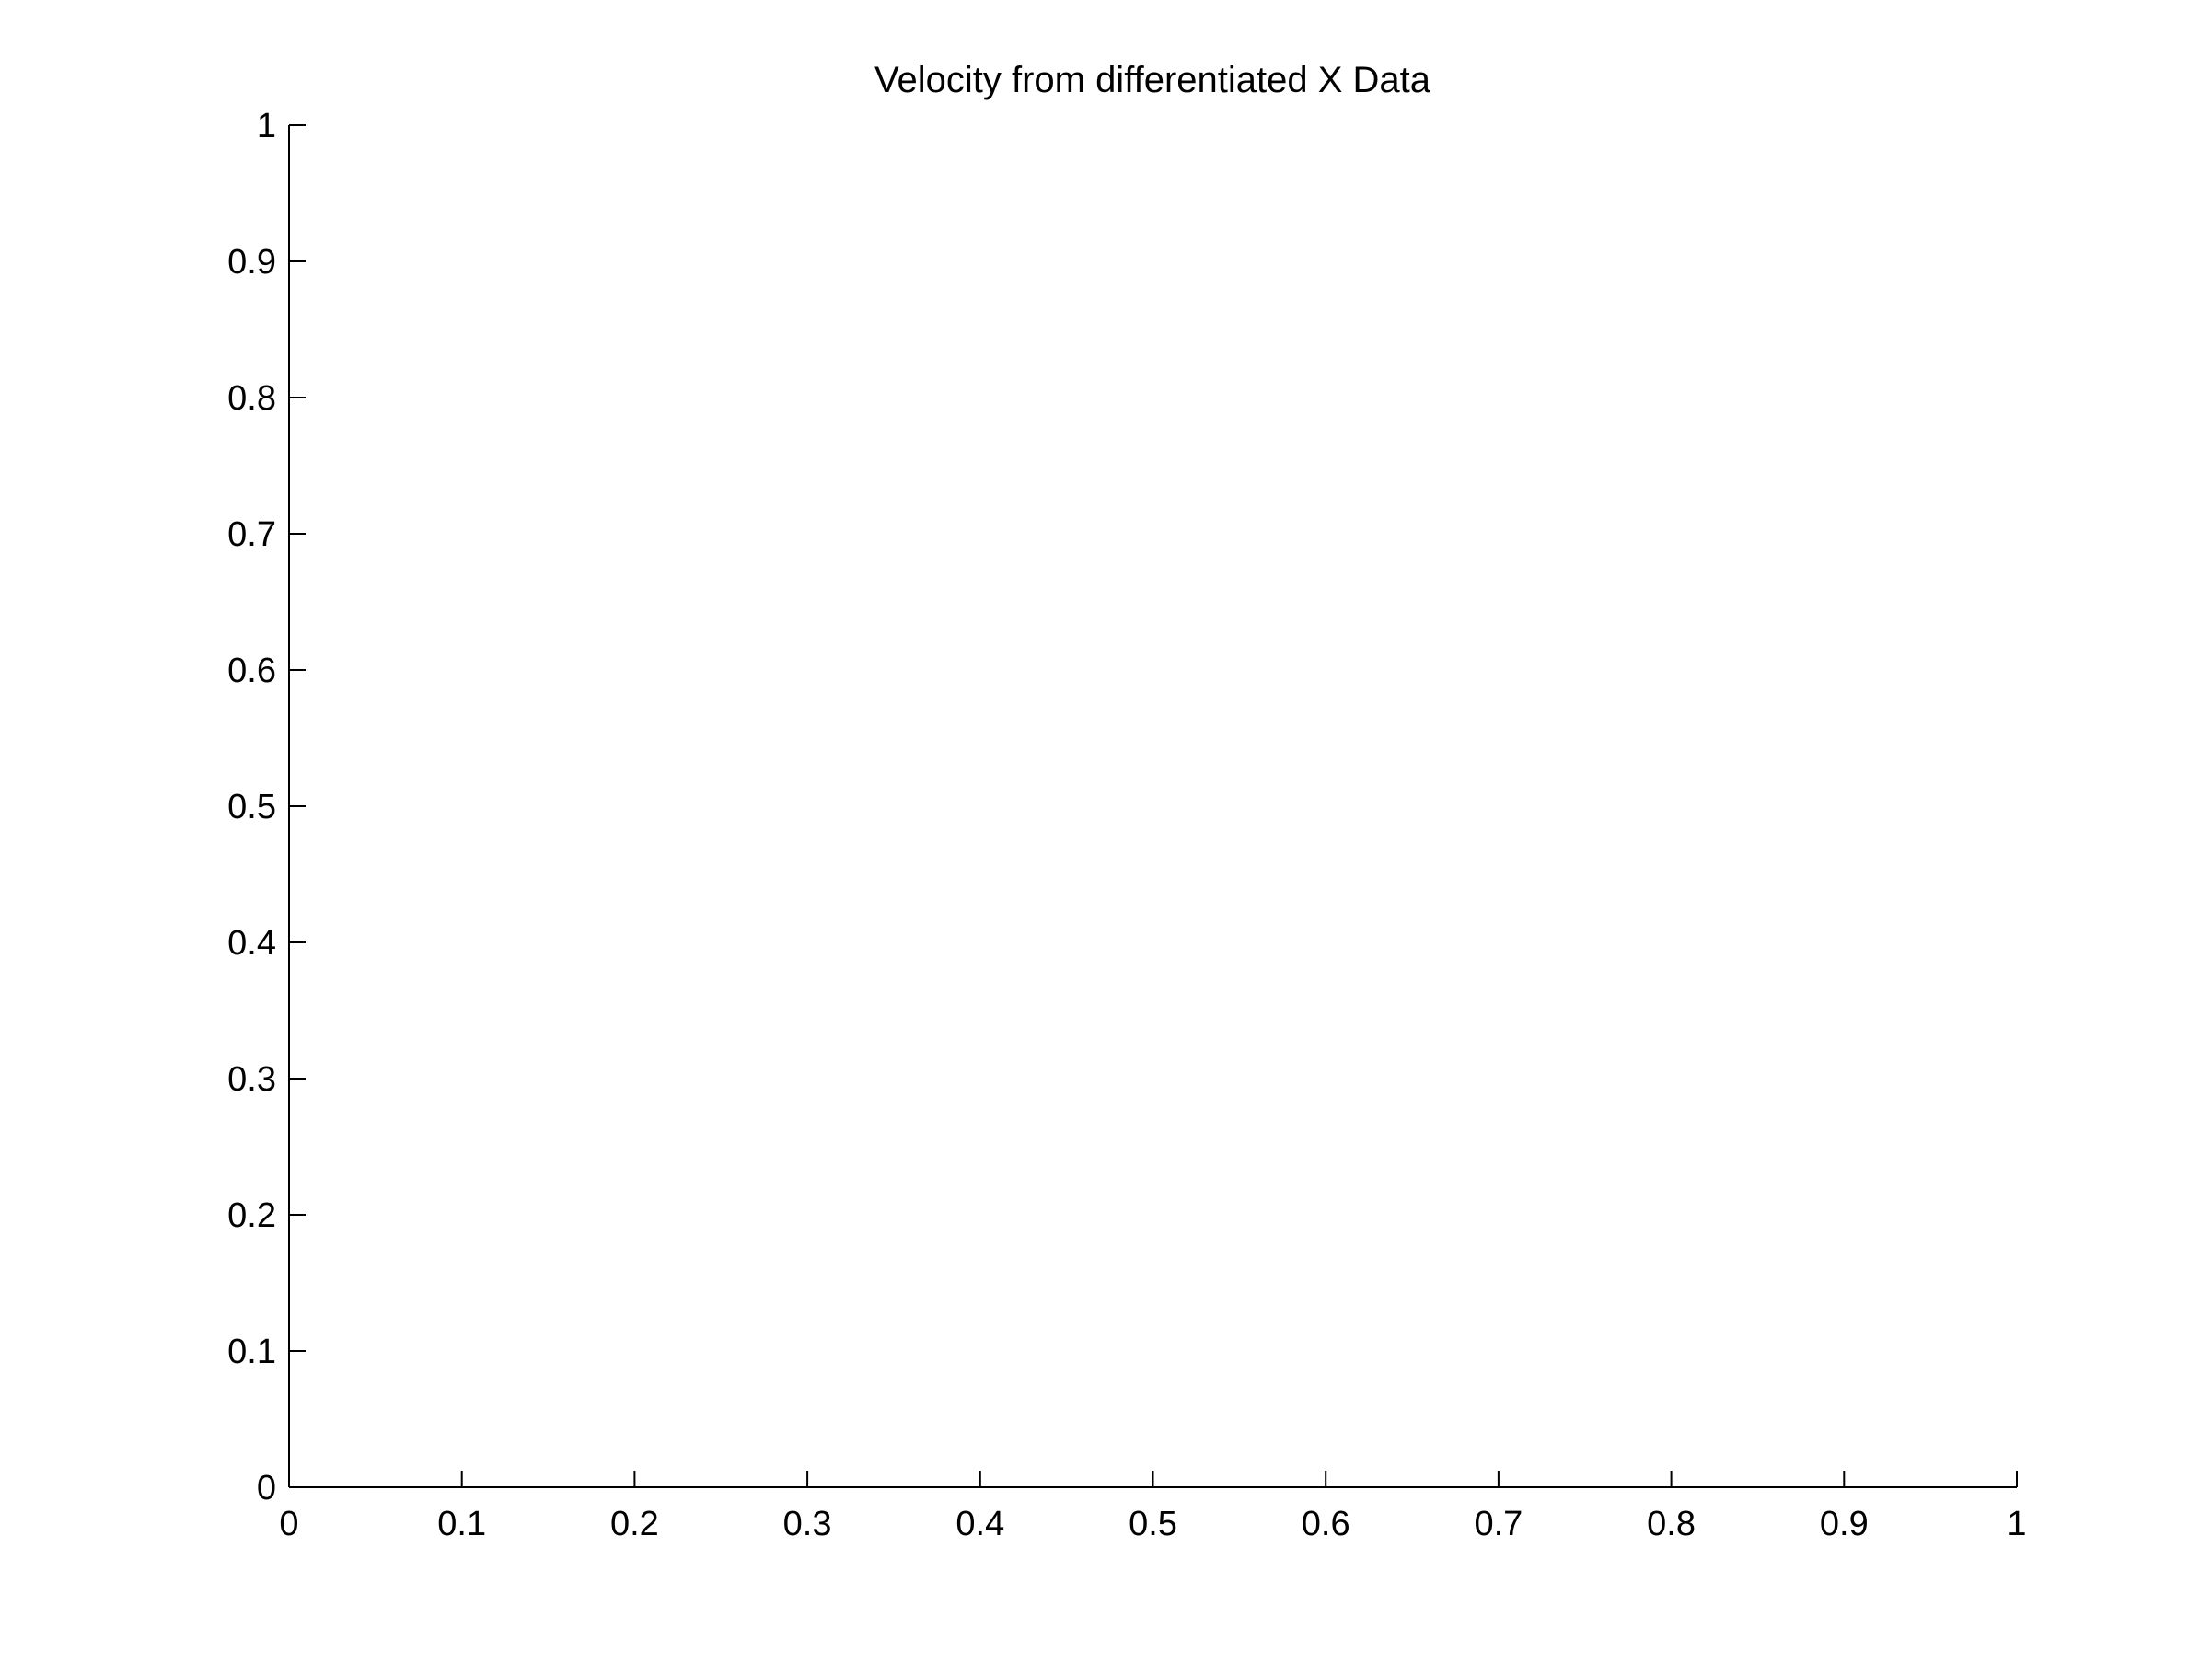 The height and width of the screenshot is (1663, 2212). What do you see at coordinates (251, 1079) in the screenshot?
I see `y-tick-label: 0.3` at bounding box center [251, 1079].